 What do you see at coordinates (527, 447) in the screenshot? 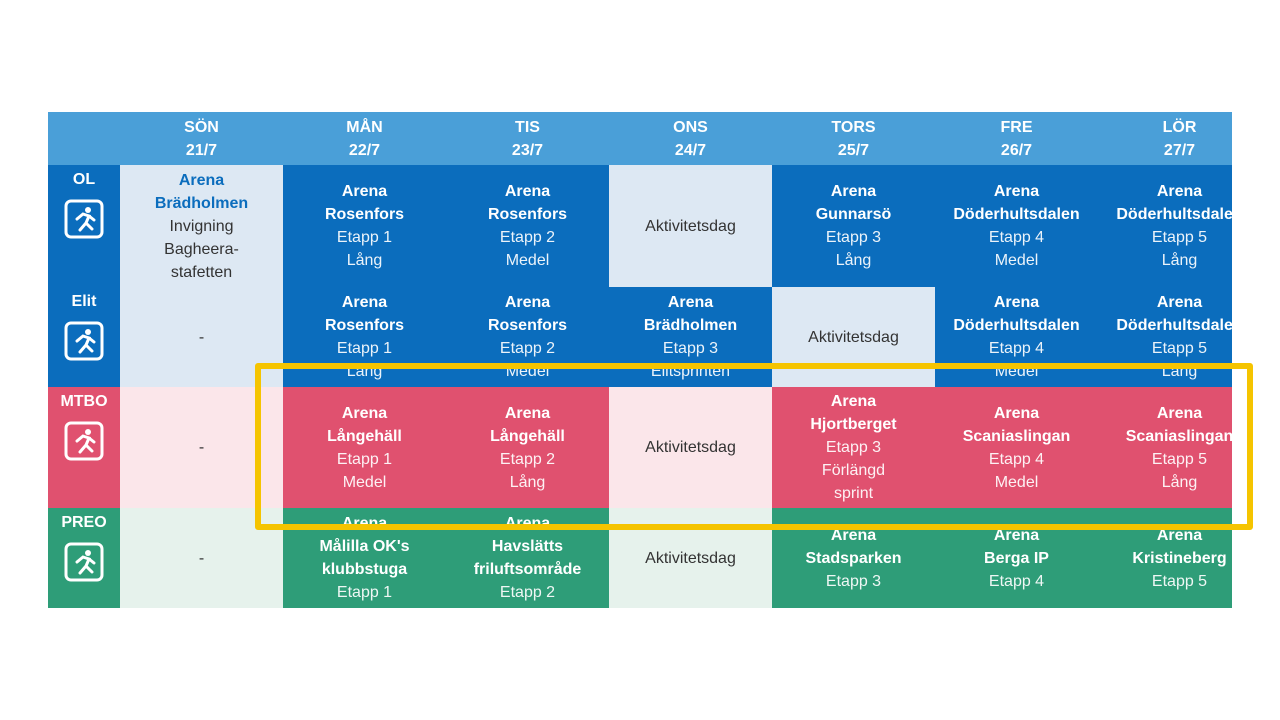
I see `schedule-cell: Arena Långehäll Etapp 2 Lång` at bounding box center [527, 447].